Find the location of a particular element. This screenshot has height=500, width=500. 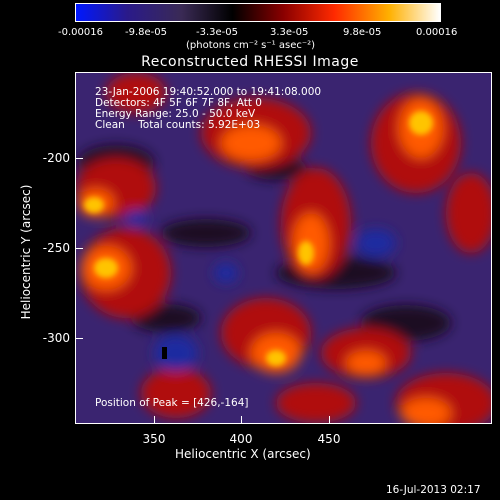

info-energy-range: Energy Range: 25.0 - 50.0 keV is located at coordinates (175, 114).